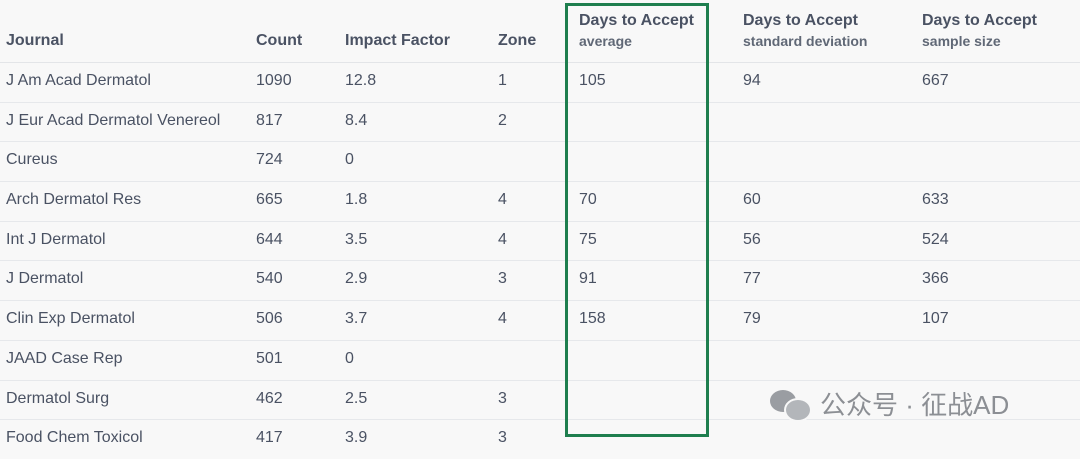 The width and height of the screenshot is (1080, 459). What do you see at coordinates (502, 80) in the screenshot?
I see `cell-zone: 1` at bounding box center [502, 80].